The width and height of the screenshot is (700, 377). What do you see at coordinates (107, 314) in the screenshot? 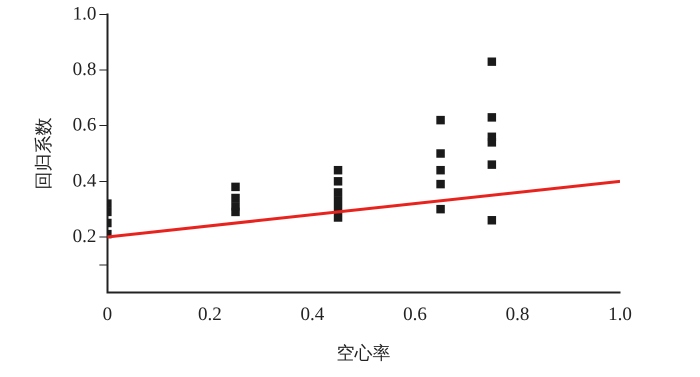
I see `x-tick-label: 0` at bounding box center [107, 314].